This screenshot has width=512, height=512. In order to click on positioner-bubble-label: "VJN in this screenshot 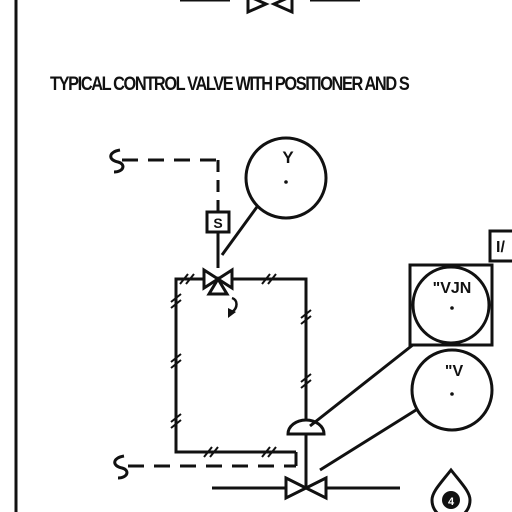, I will do `click(452, 288)`.